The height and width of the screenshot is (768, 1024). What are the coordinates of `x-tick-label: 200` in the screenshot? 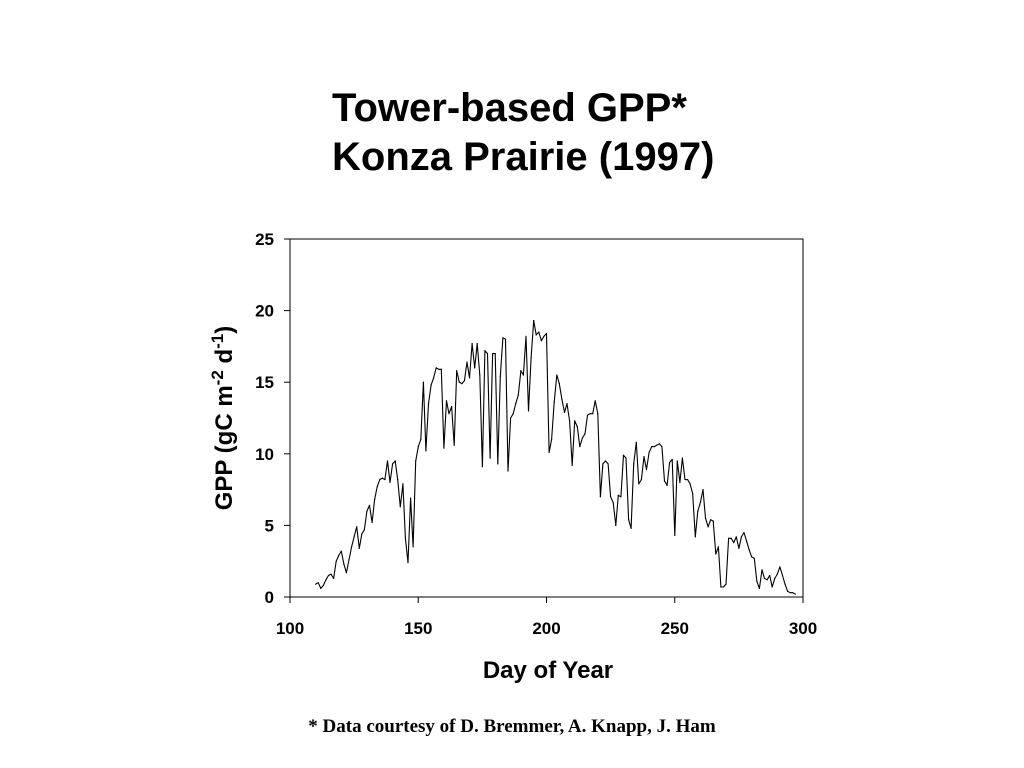 It's located at (546, 628).